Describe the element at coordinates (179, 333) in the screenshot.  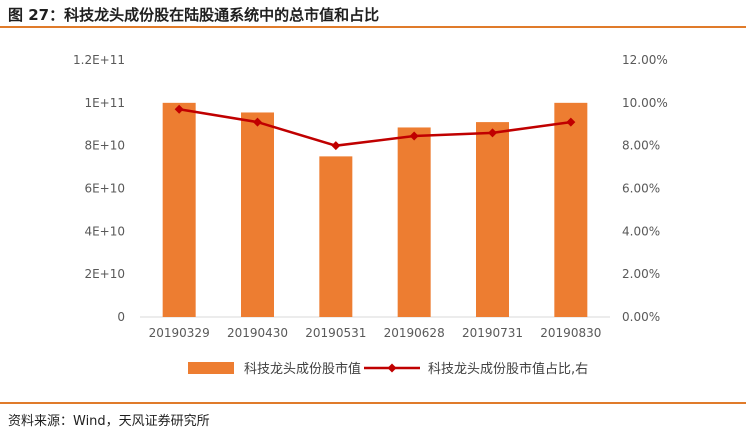
I see `x-tick-label: 20190329` at that location.